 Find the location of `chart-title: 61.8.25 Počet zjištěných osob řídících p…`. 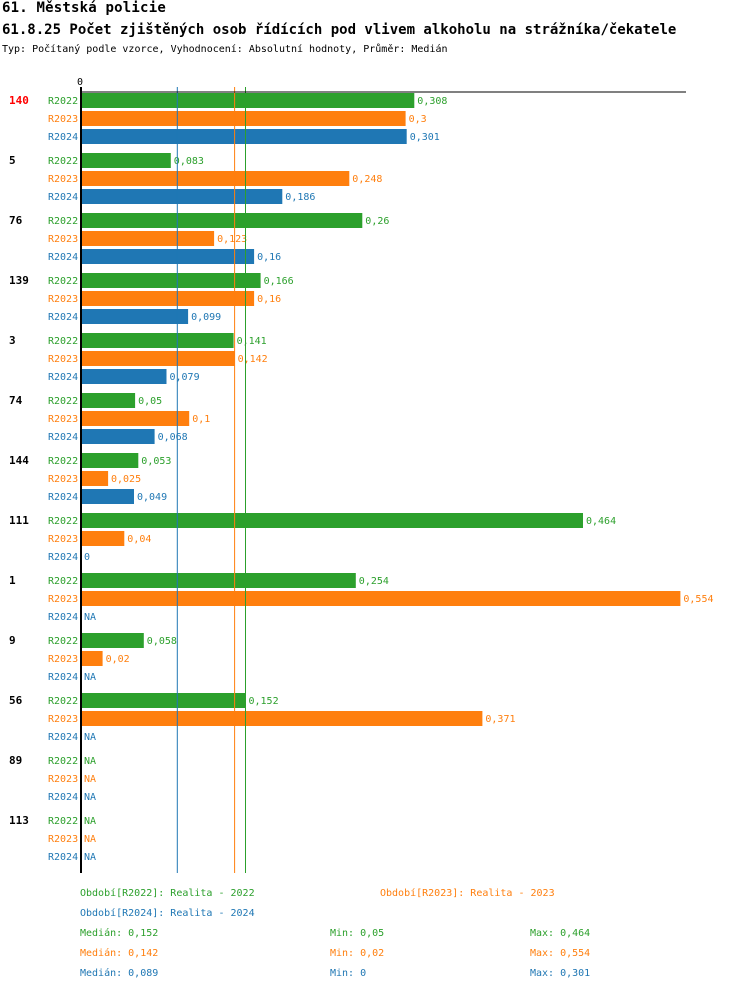

chart-title: 61.8.25 Počet zjištěných osob řídících p… is located at coordinates (339, 30).